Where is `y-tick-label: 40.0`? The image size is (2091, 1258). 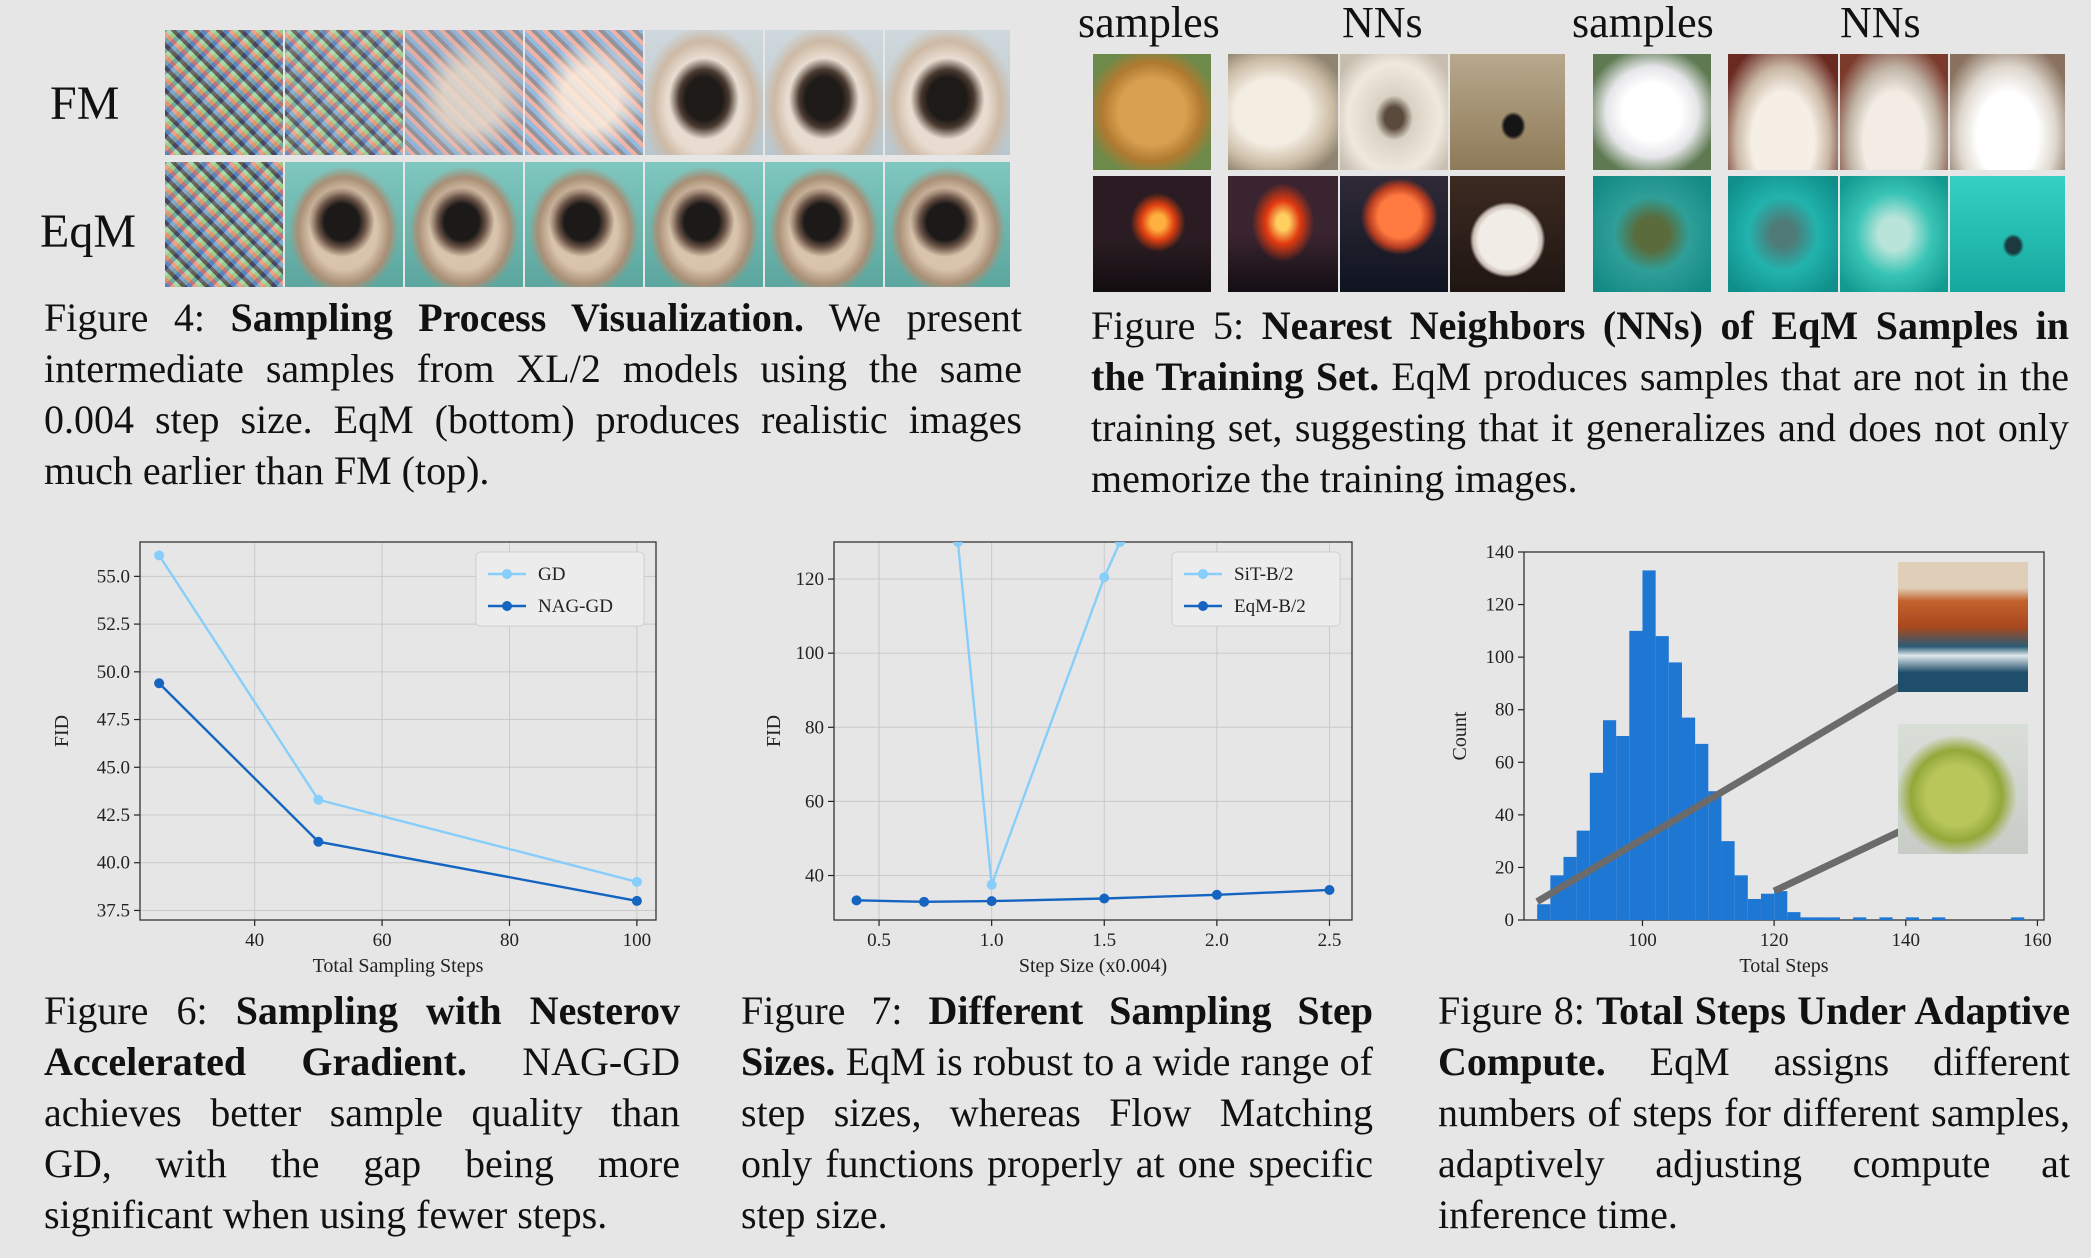
y-tick-label: 40.0 is located at coordinates (113, 863).